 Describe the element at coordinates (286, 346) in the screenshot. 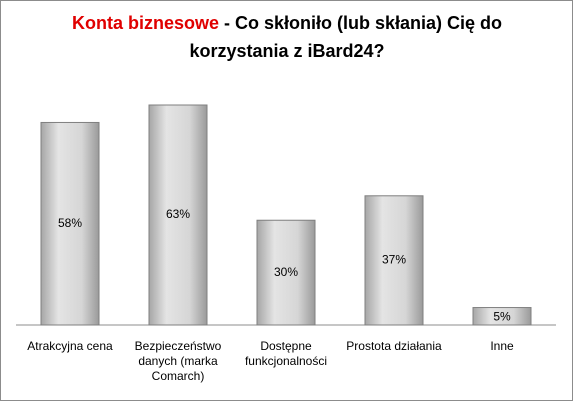

I see `x-tick-label: Dostępne` at that location.